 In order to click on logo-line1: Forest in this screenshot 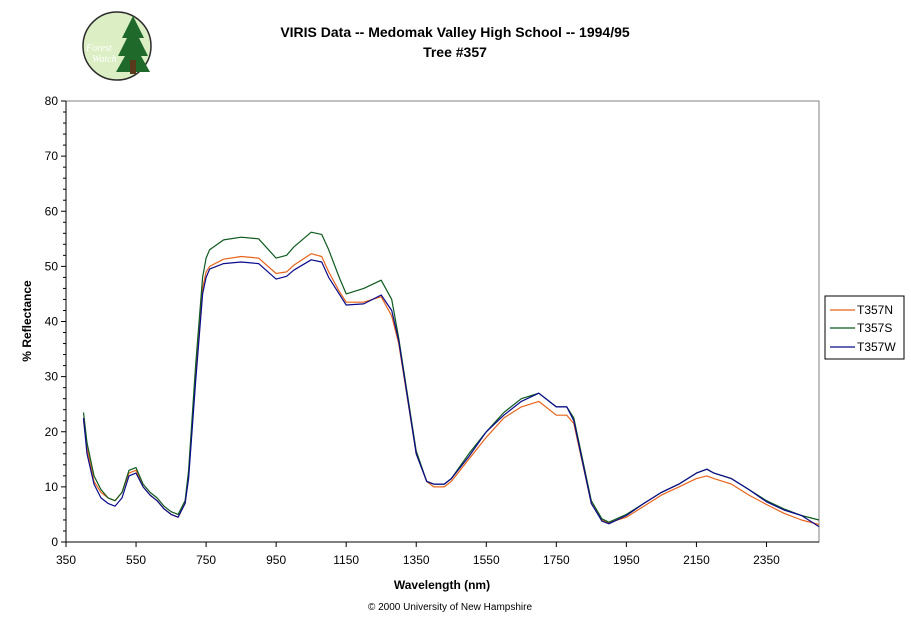, I will do `click(98, 48)`.